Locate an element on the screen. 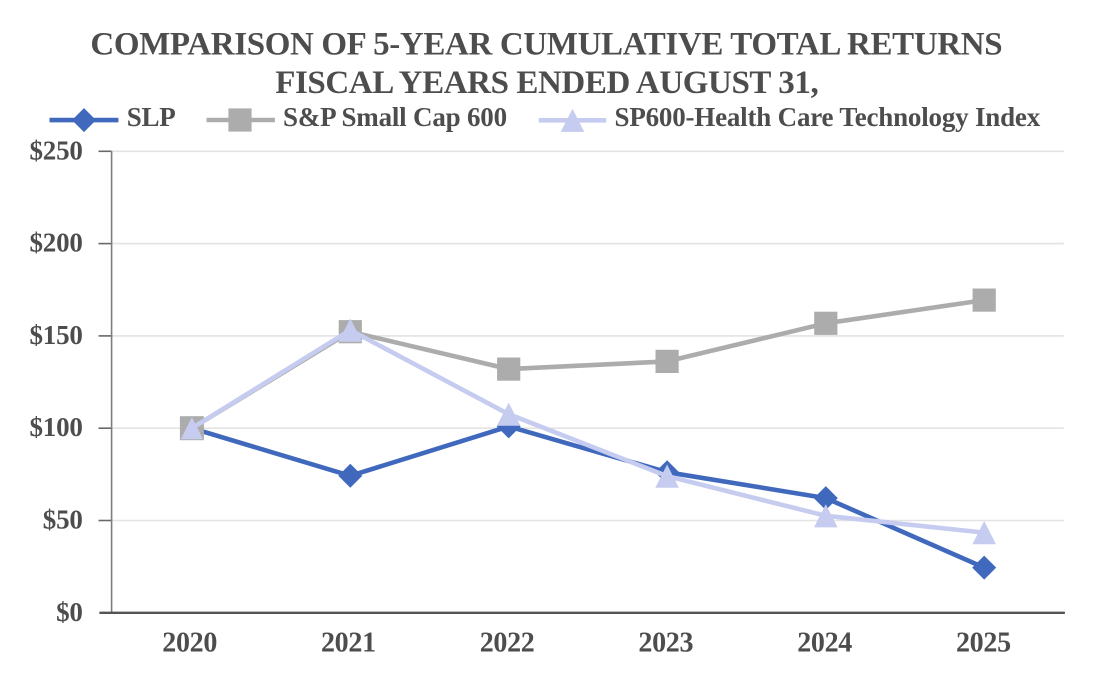  svg-text: 2020 is located at coordinates (189, 643).